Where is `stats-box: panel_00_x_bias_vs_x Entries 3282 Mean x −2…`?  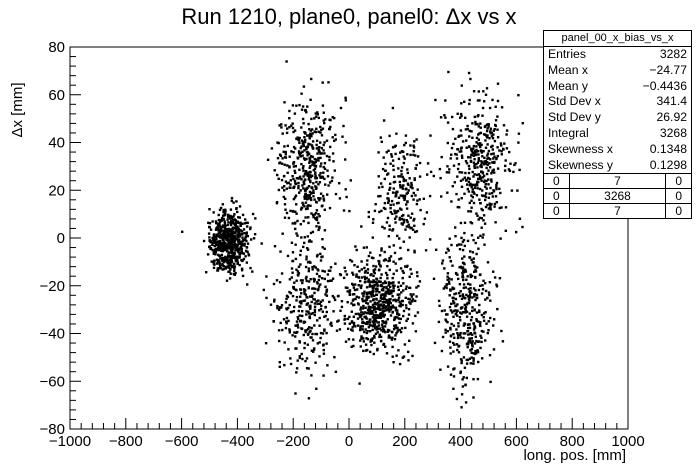 stats-box: panel_00_x_bias_vs_x Entries 3282 Mean x −2… is located at coordinates (617, 125).